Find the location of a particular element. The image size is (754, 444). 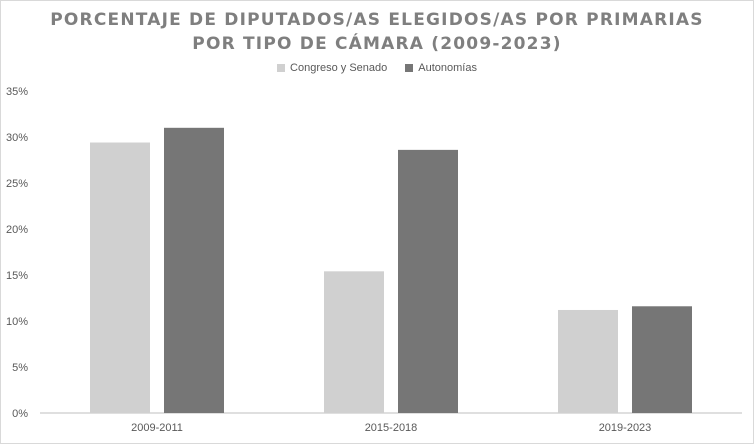

legend-swatch-autonomias is located at coordinates (409, 68).